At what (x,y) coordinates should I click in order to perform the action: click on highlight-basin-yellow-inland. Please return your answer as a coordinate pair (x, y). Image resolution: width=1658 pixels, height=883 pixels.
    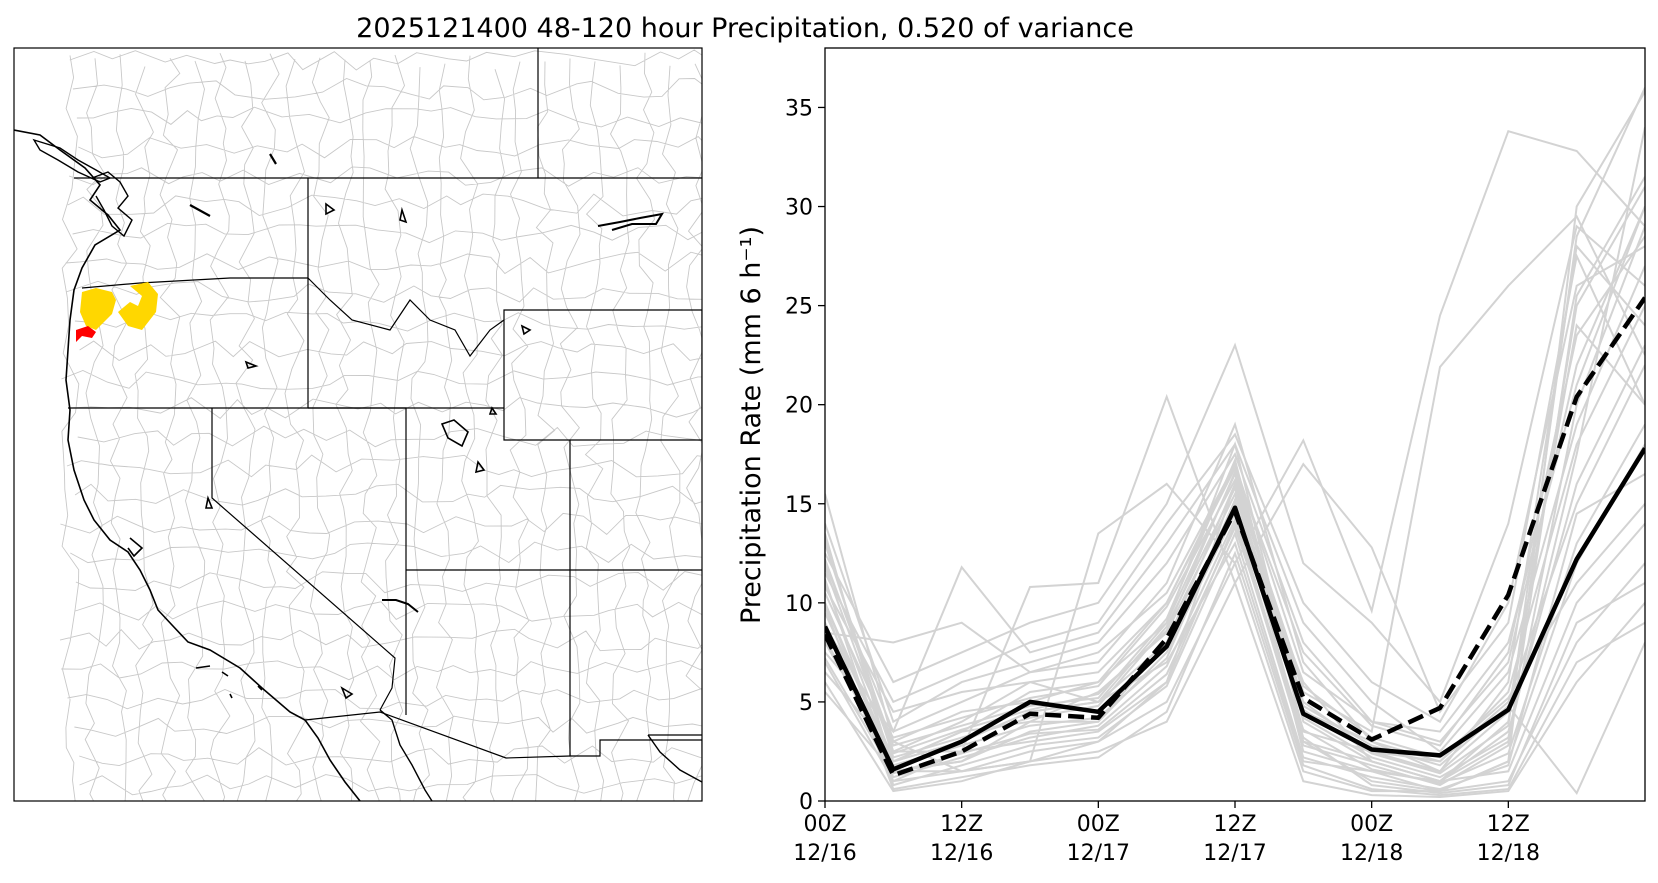
    Looking at the image, I should click on (138, 306).